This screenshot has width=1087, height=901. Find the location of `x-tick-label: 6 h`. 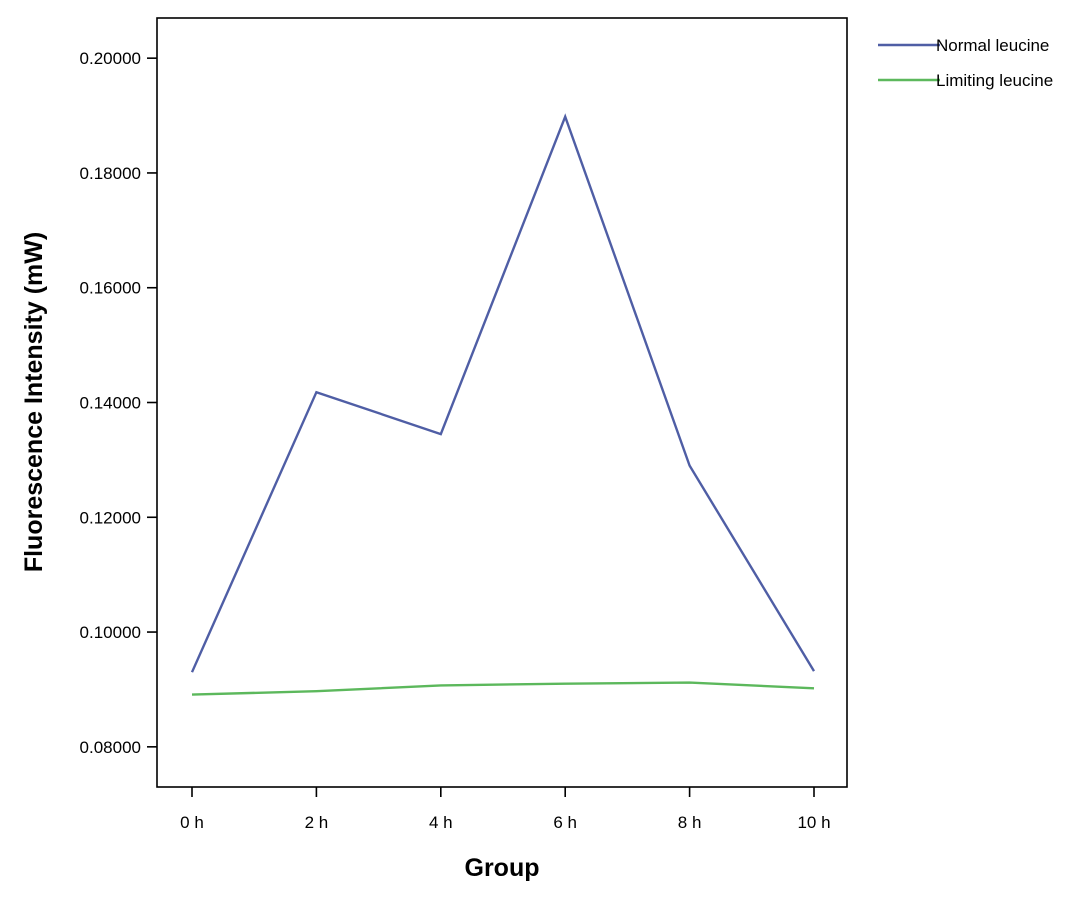

x-tick-label: 6 h is located at coordinates (565, 822).